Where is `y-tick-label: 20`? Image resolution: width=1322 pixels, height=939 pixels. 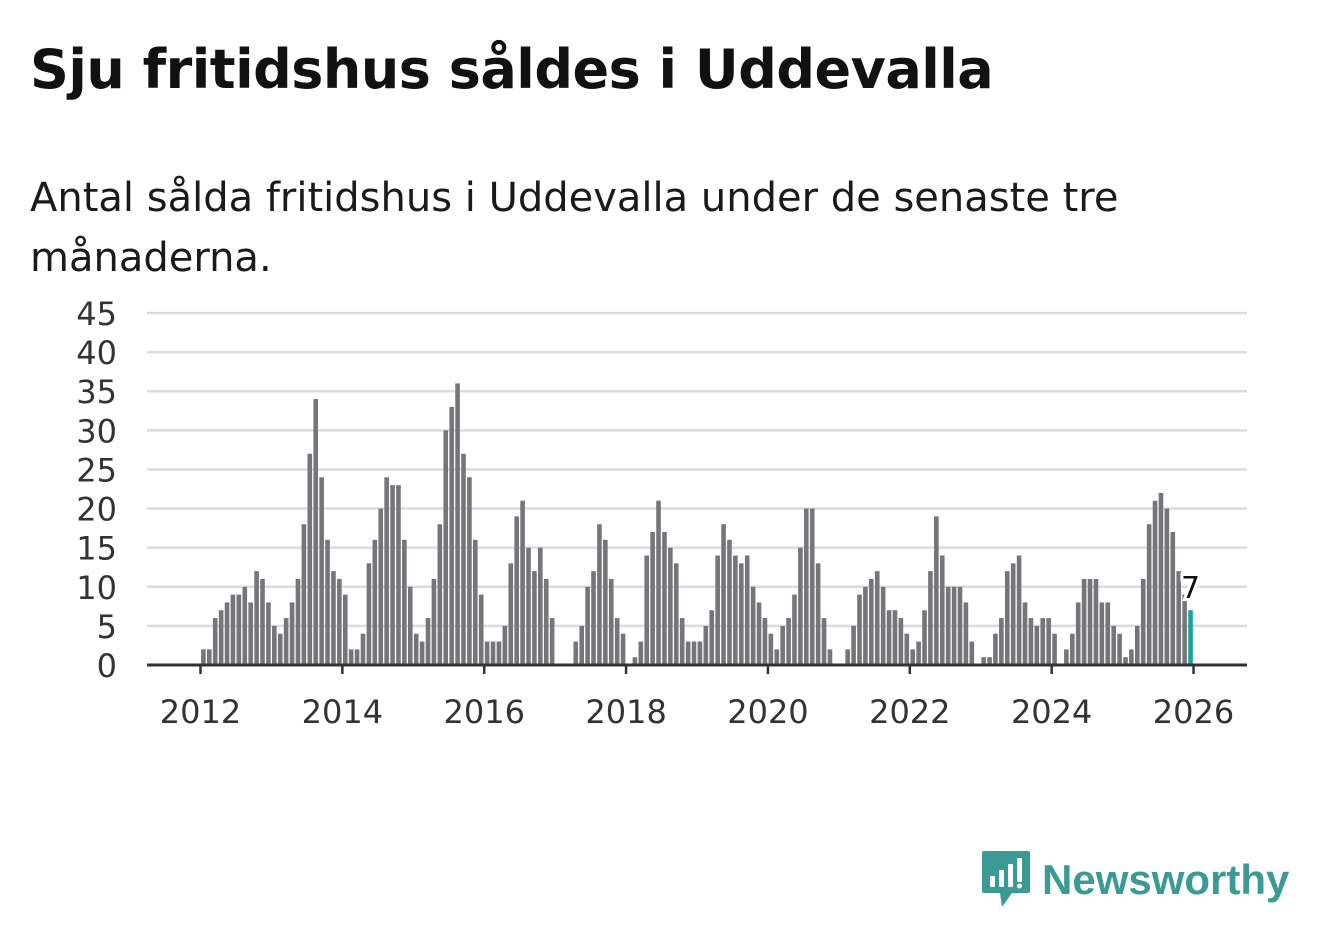 y-tick-label: 20 is located at coordinates (96, 510).